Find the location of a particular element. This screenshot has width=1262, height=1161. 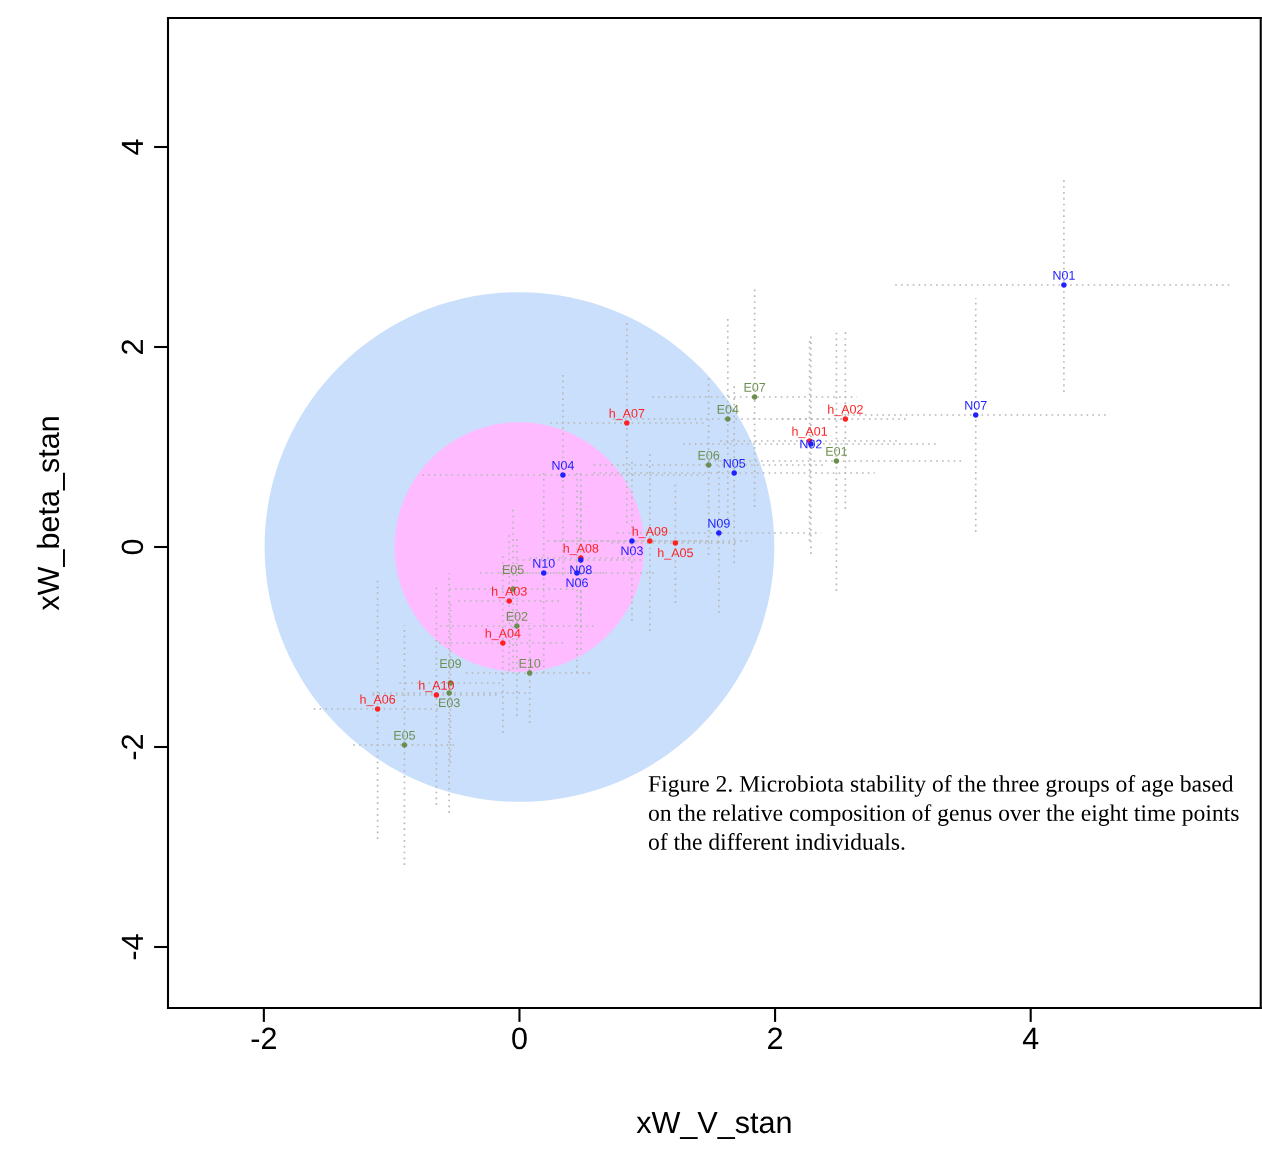

data-label: N03 is located at coordinates (632, 551).